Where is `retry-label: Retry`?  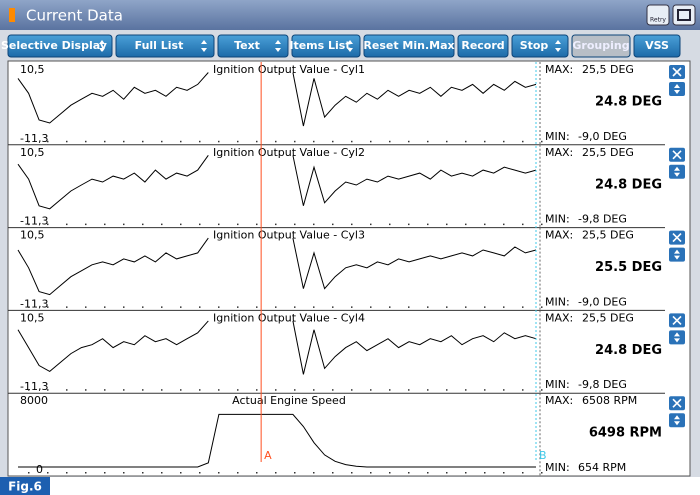 retry-label: Retry is located at coordinates (658, 20).